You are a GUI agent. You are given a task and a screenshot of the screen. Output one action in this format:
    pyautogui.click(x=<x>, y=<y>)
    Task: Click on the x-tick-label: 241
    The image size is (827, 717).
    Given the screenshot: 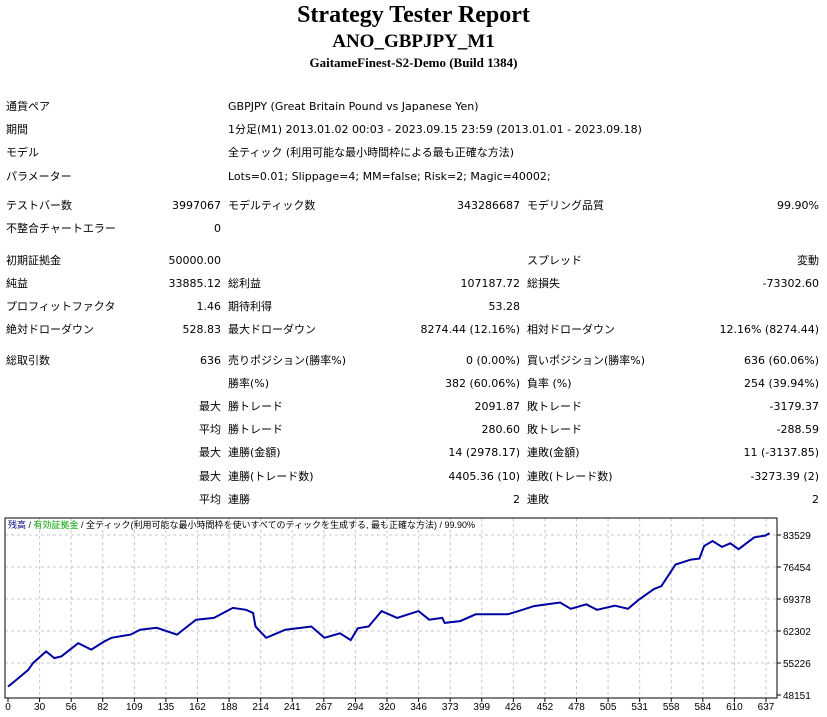 What is the action you would take?
    pyautogui.click(x=292, y=707)
    